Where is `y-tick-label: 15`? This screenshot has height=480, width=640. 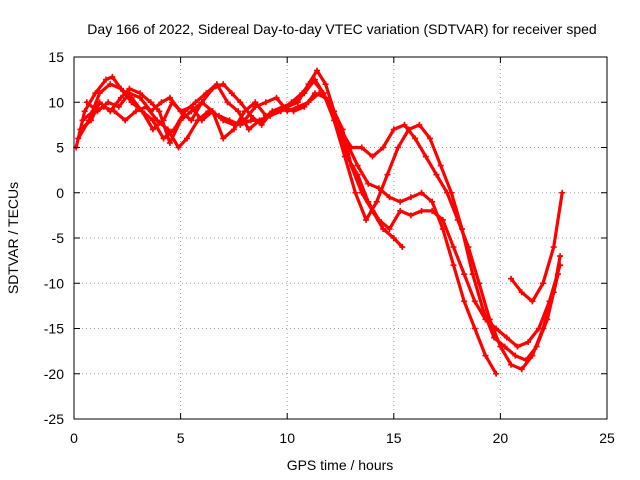 y-tick-label: 15 is located at coordinates (56, 57).